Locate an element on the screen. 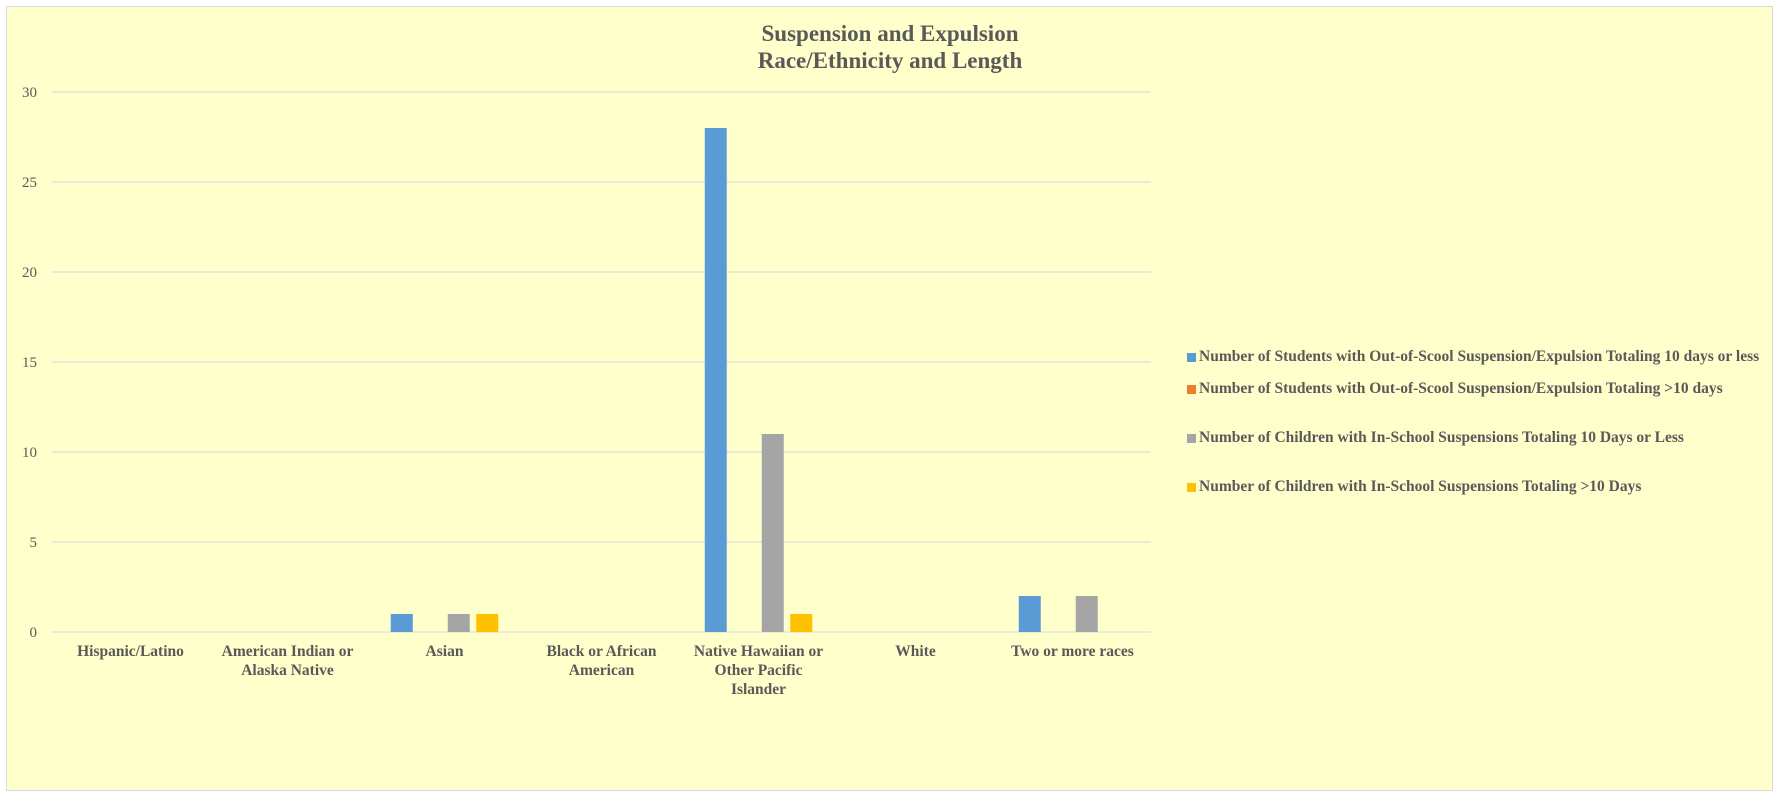 The image size is (1773, 792). x-tick-label: Black or African American is located at coordinates (602, 661).